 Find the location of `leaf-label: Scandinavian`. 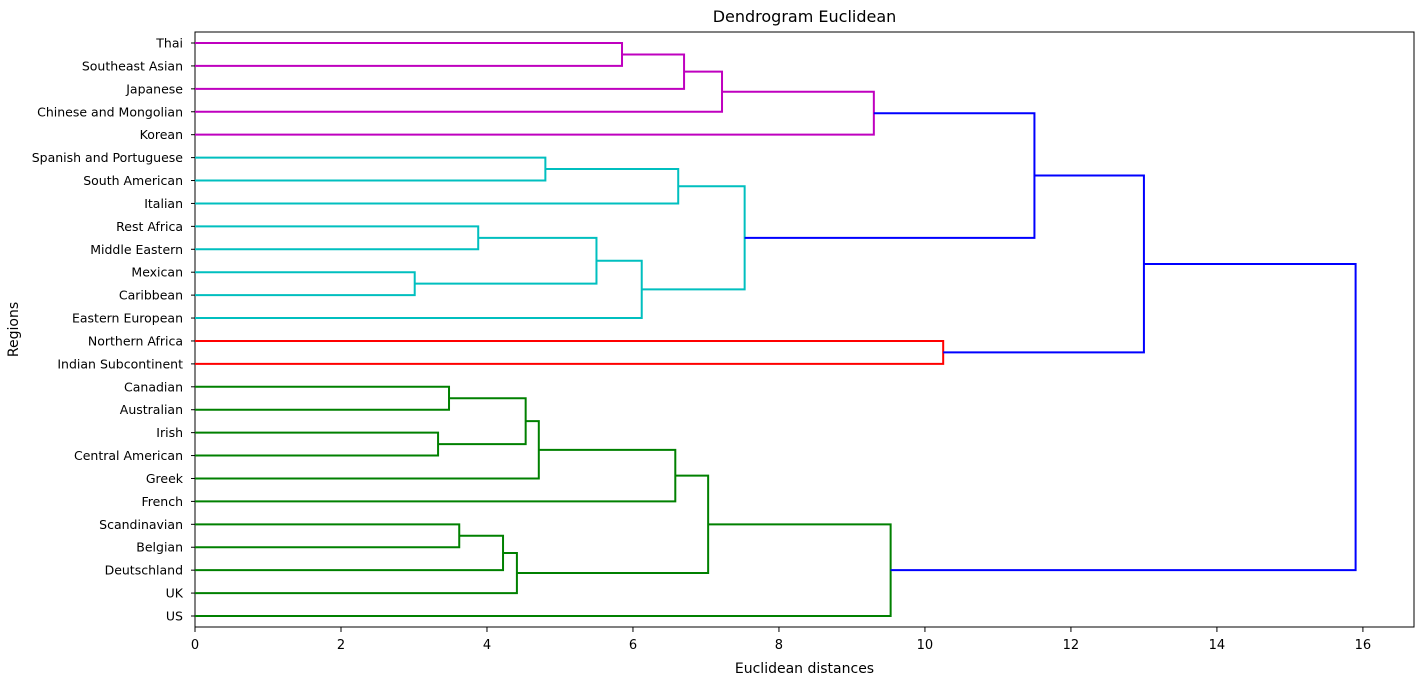

leaf-label: Scandinavian is located at coordinates (141, 524).